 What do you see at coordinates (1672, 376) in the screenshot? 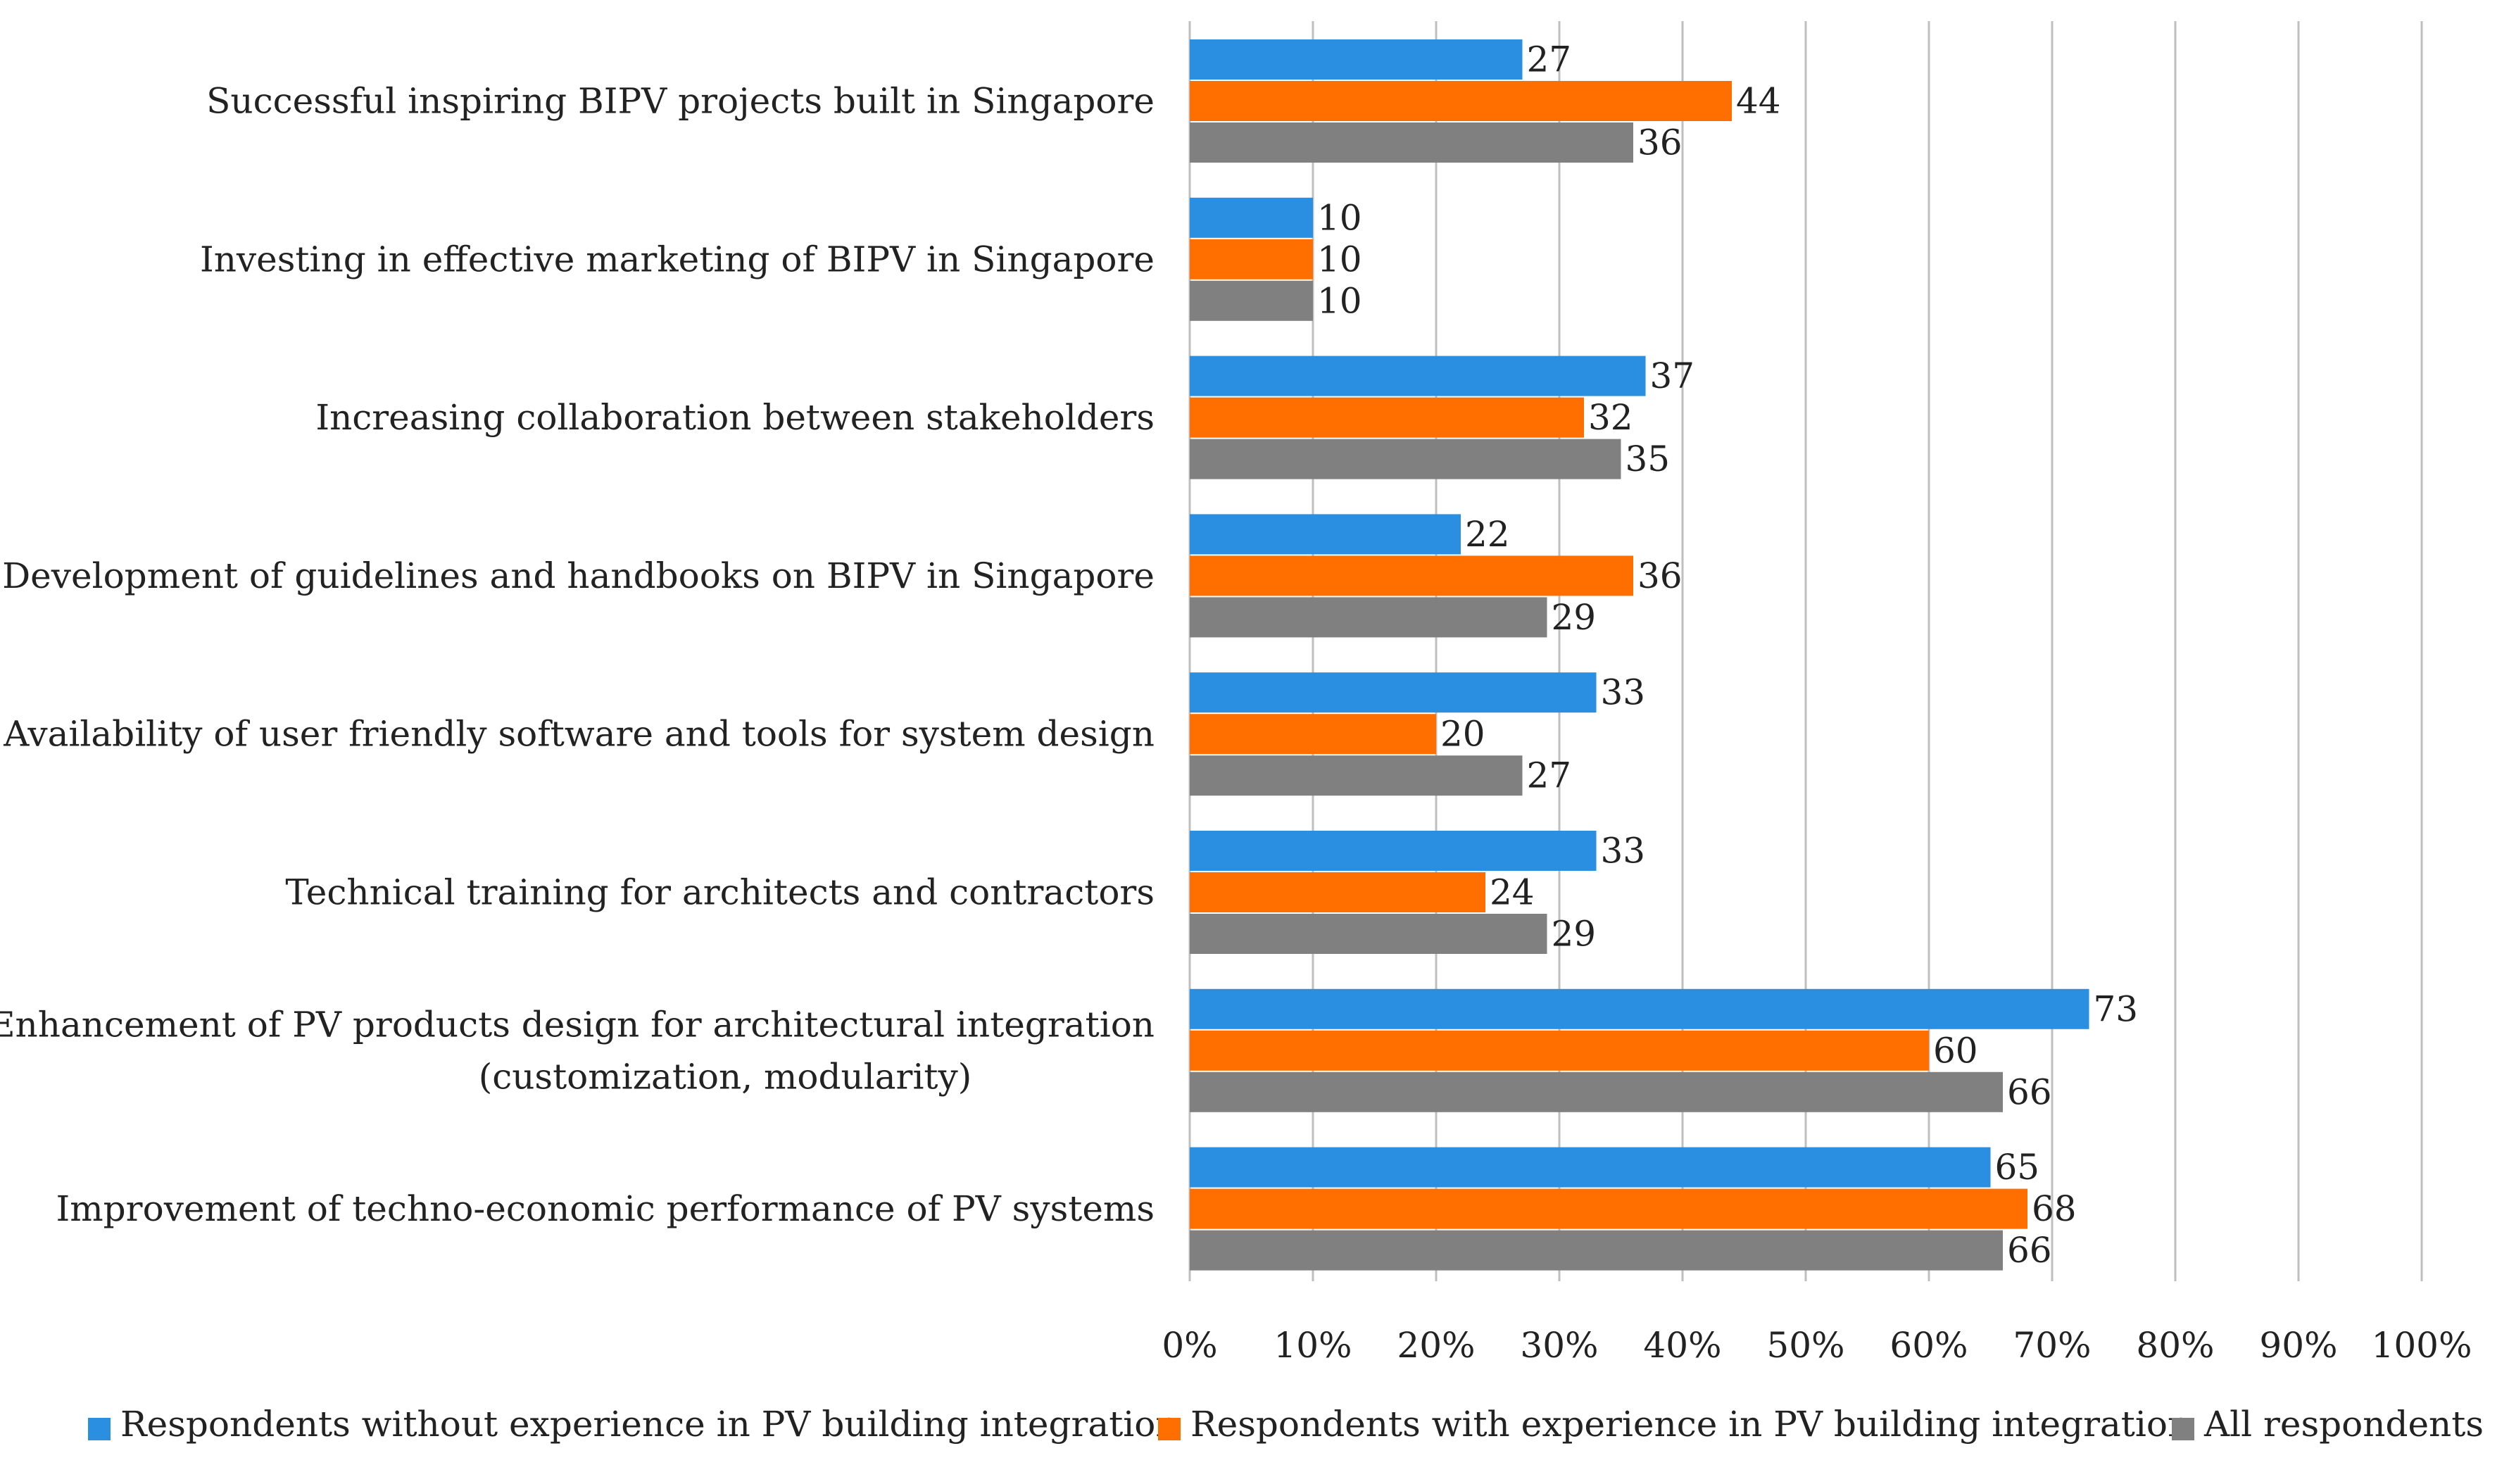
I see `data-label: 37` at bounding box center [1672, 376].